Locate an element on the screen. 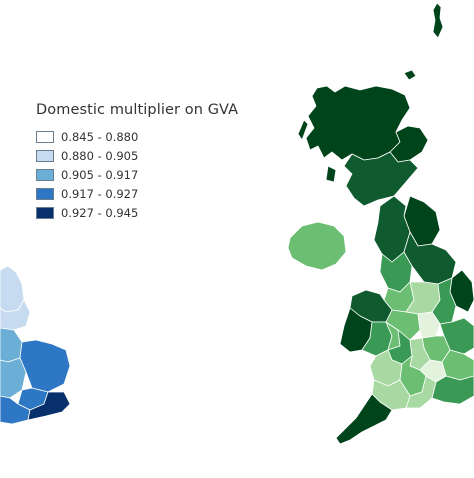 This screenshot has height=478, width=474. region-southeast-partial is located at coordinates (49, 406).